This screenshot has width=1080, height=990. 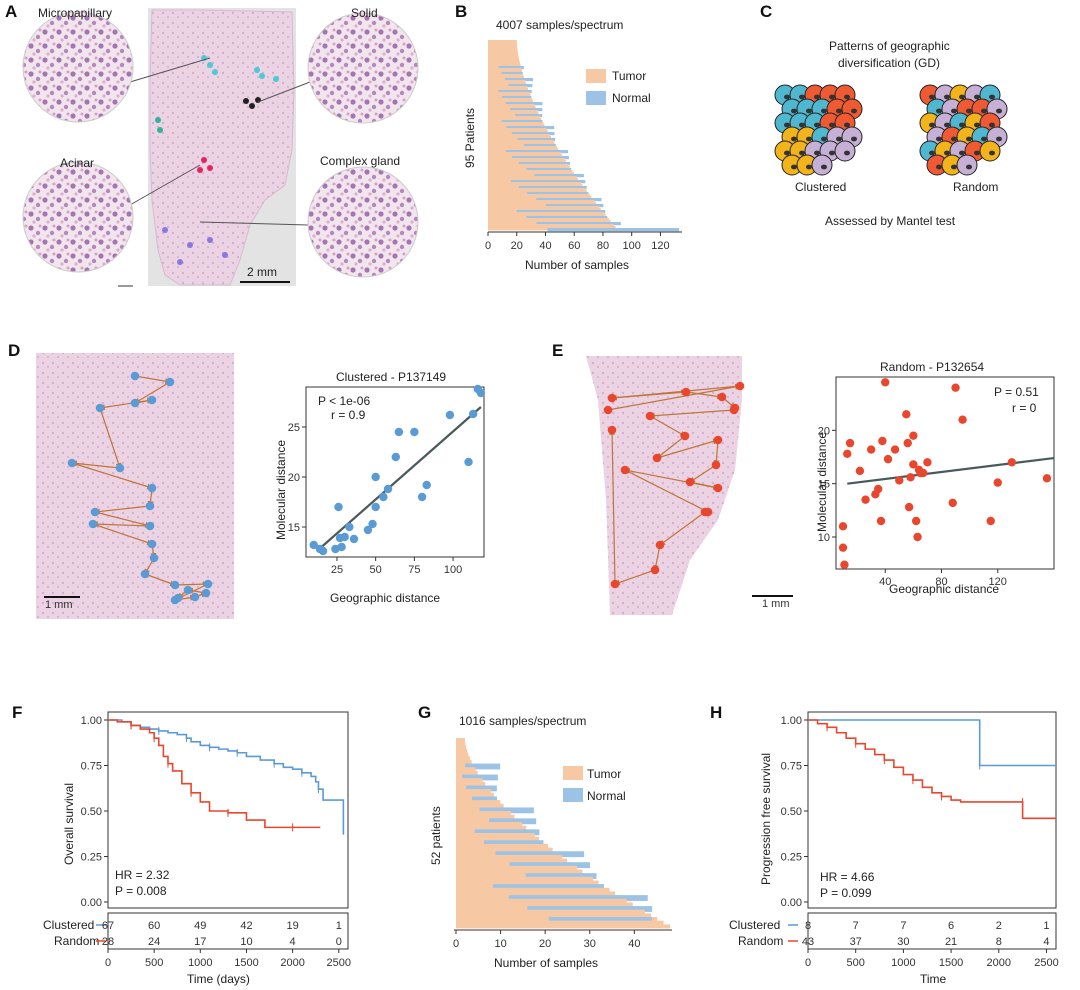 What do you see at coordinates (222, 147) in the screenshot?
I see `tissue-section` at bounding box center [222, 147].